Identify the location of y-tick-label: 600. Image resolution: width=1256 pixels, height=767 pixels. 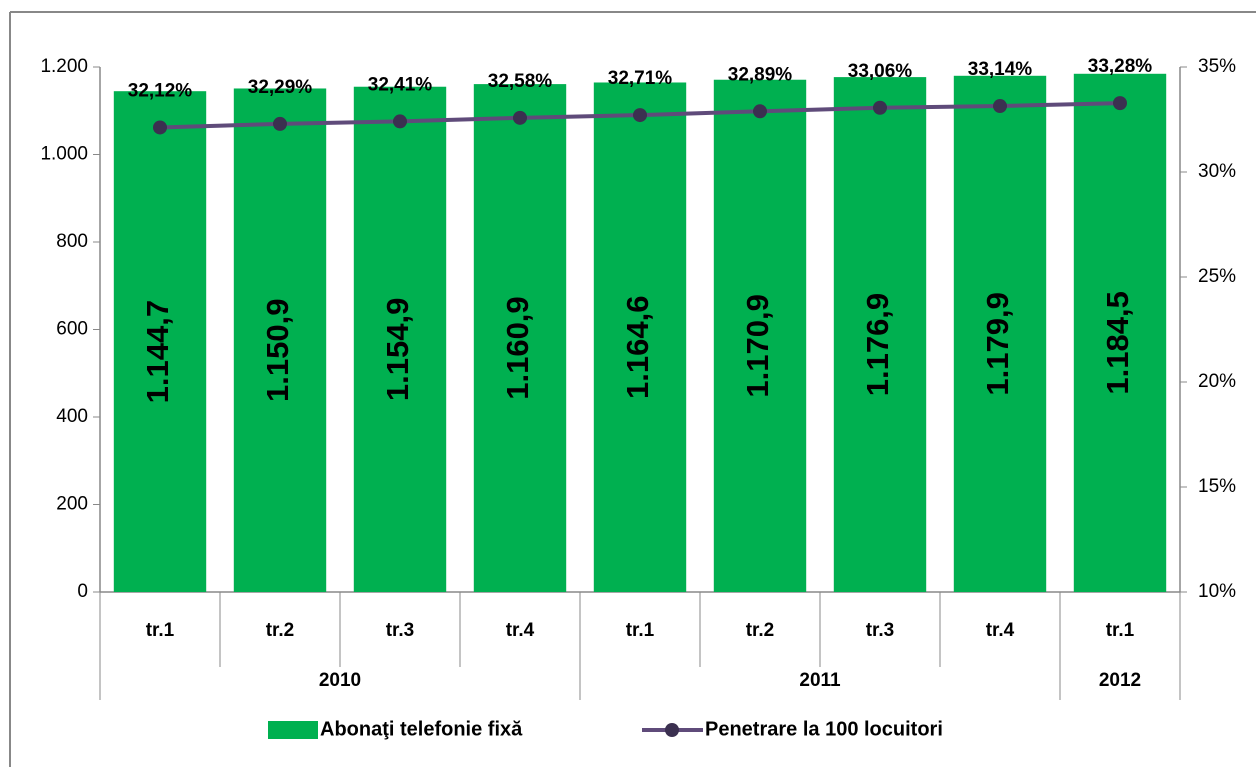
(72, 329).